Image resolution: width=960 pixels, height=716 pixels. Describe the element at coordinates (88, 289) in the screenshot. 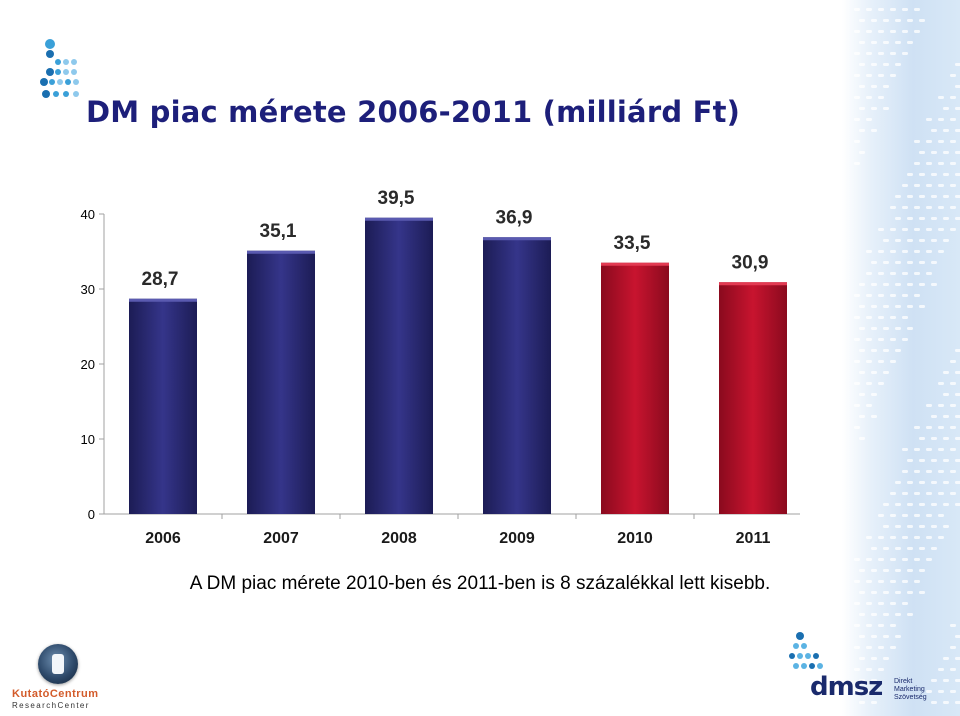

I see `y-tick-label: 30` at that location.